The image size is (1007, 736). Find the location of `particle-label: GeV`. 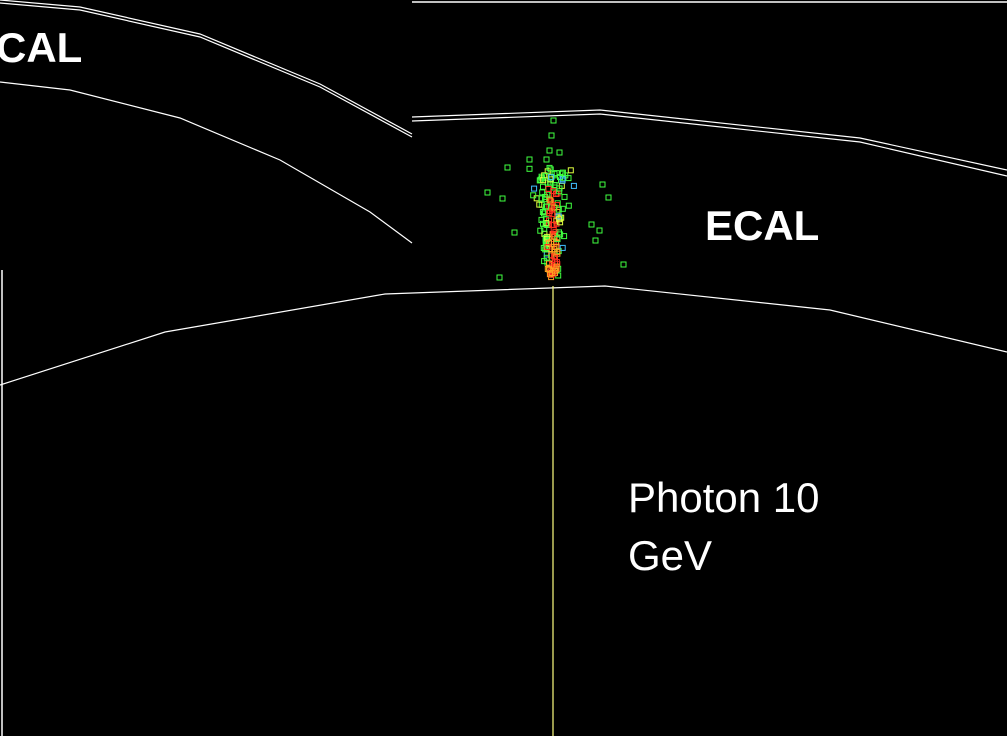

particle-label: GeV is located at coordinates (670, 555).